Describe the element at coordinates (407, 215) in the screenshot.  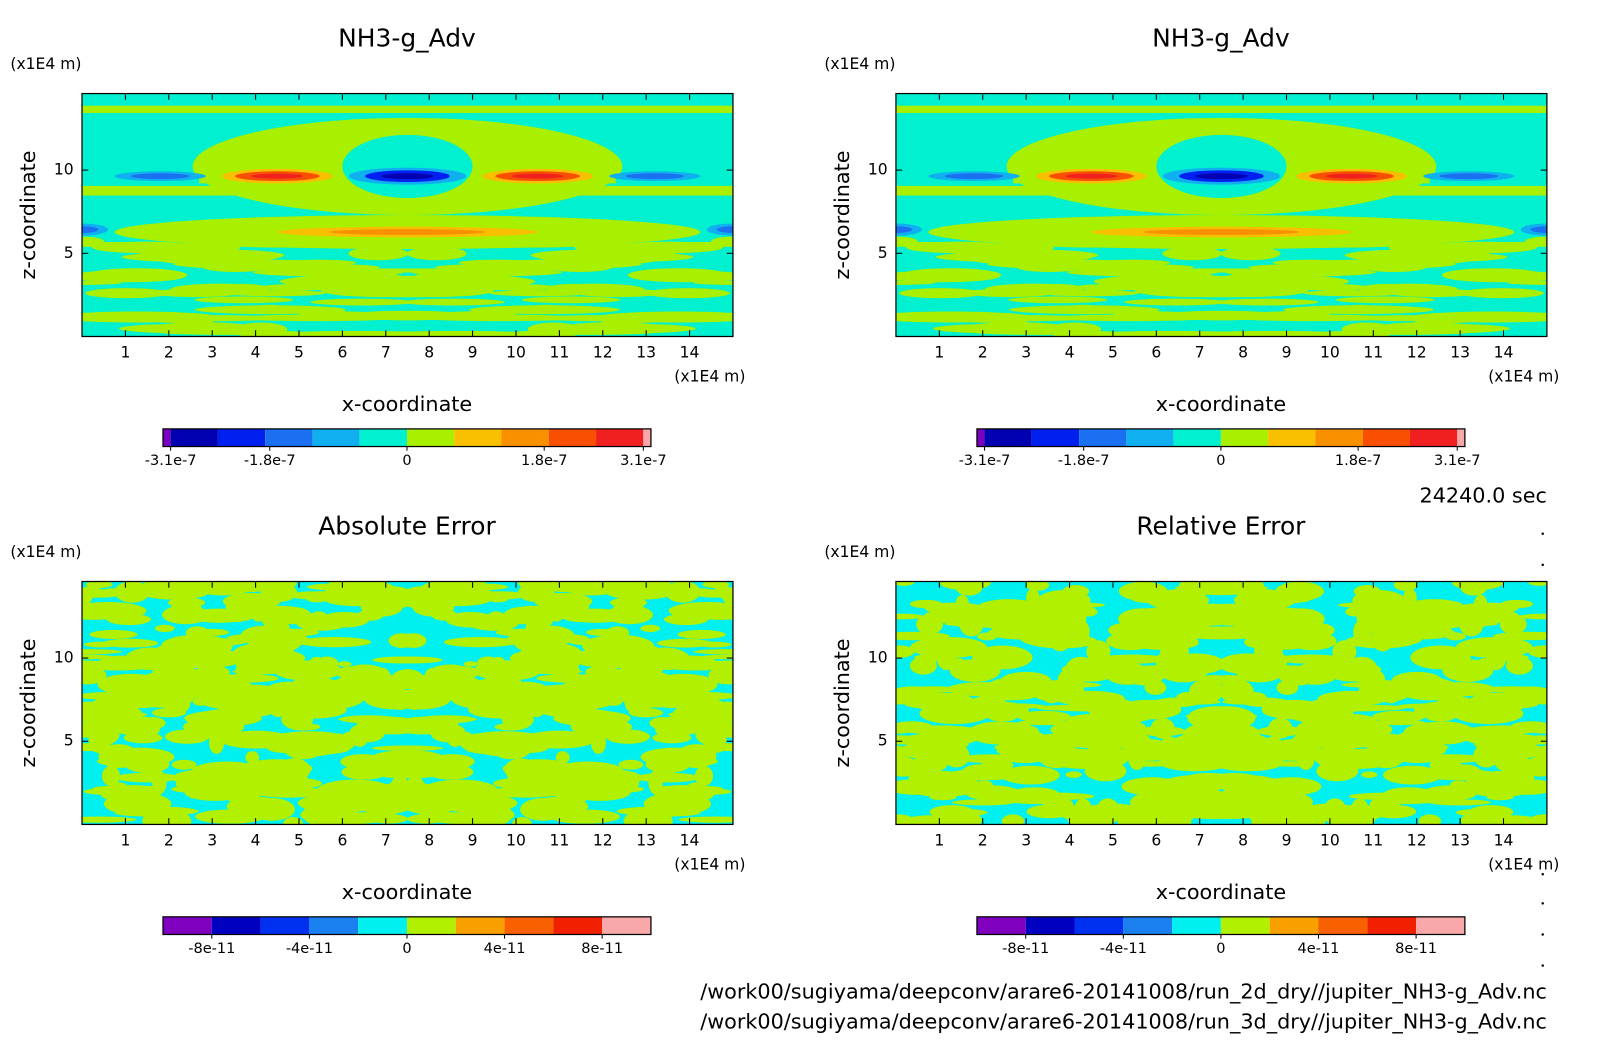
I see `field` at that location.